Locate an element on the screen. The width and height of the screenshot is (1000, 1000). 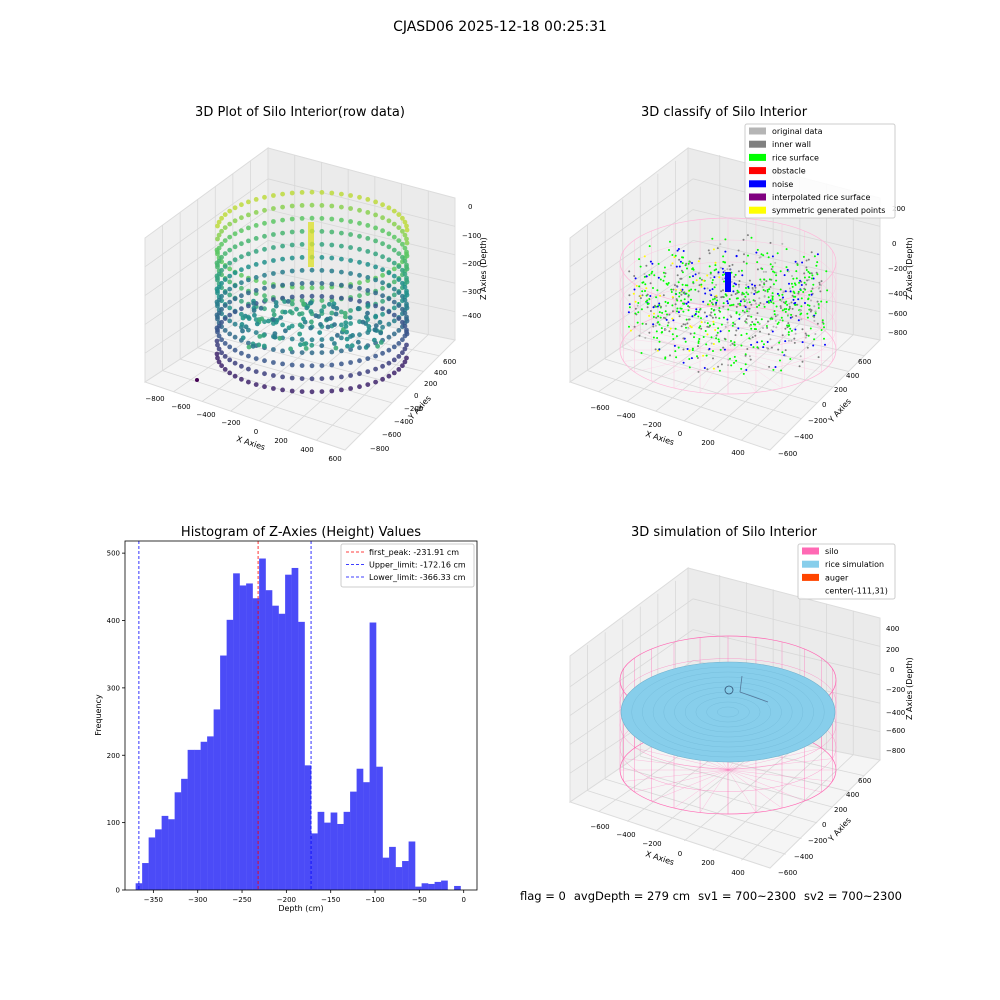
raw-point-cloud is located at coordinates (312, 292).